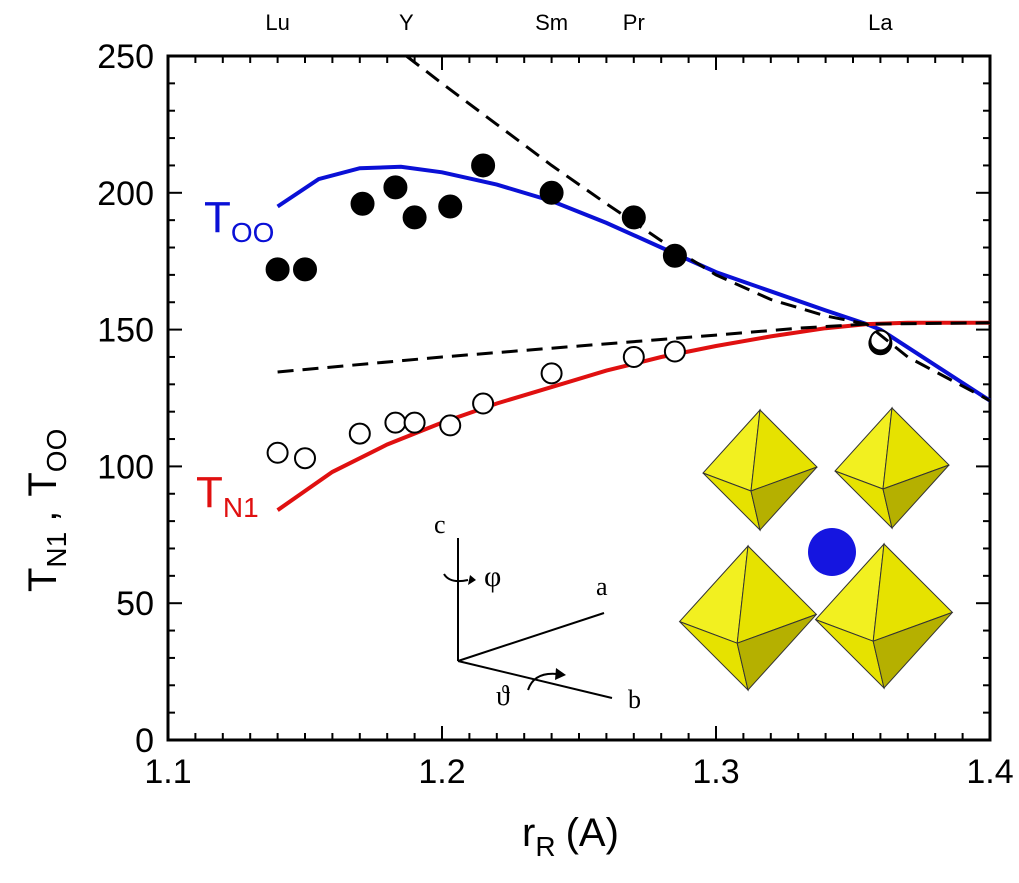 Image resolution: width=1019 pixels, height=883 pixels. I want to click on perovskite-structure-inset, so click(816, 549).